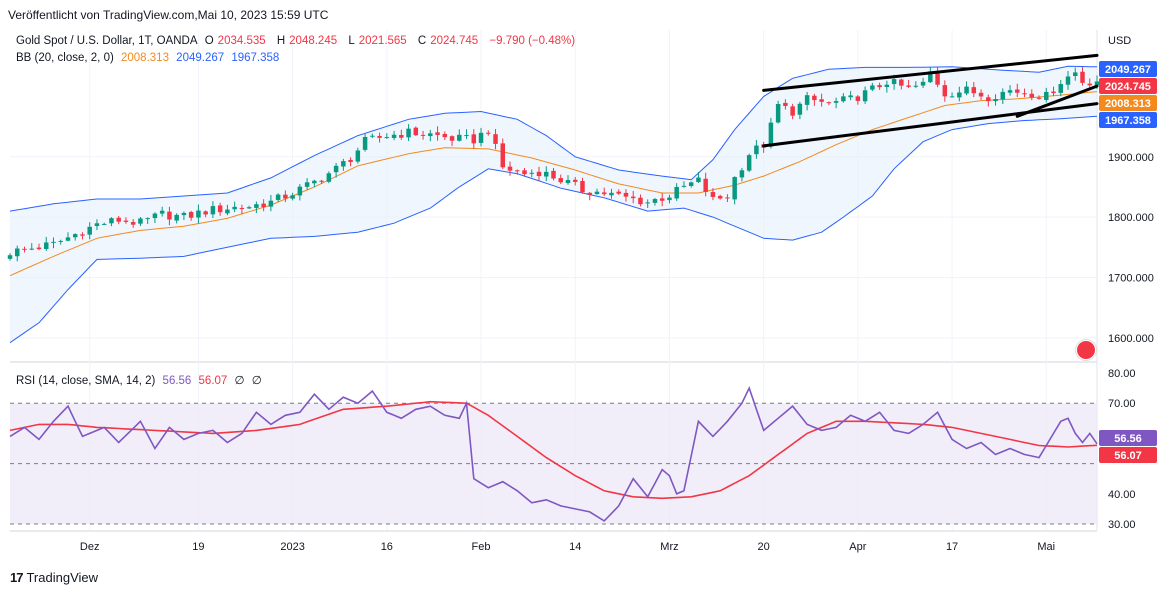 Image resolution: width=1172 pixels, height=595 pixels. I want to click on ohlc-low: L 2021.565, so click(377, 41).